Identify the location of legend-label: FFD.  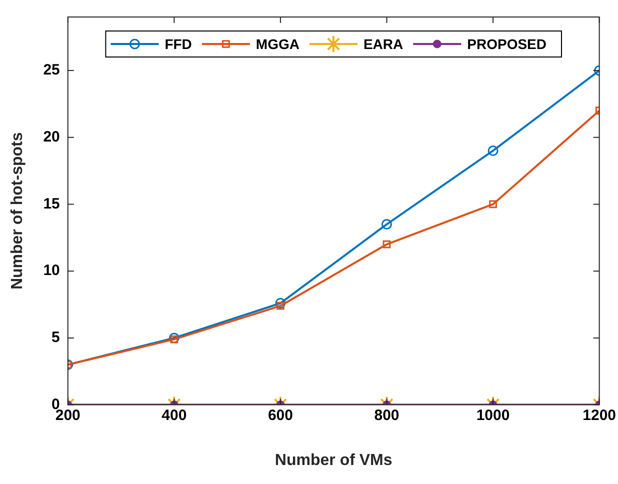
(178, 44).